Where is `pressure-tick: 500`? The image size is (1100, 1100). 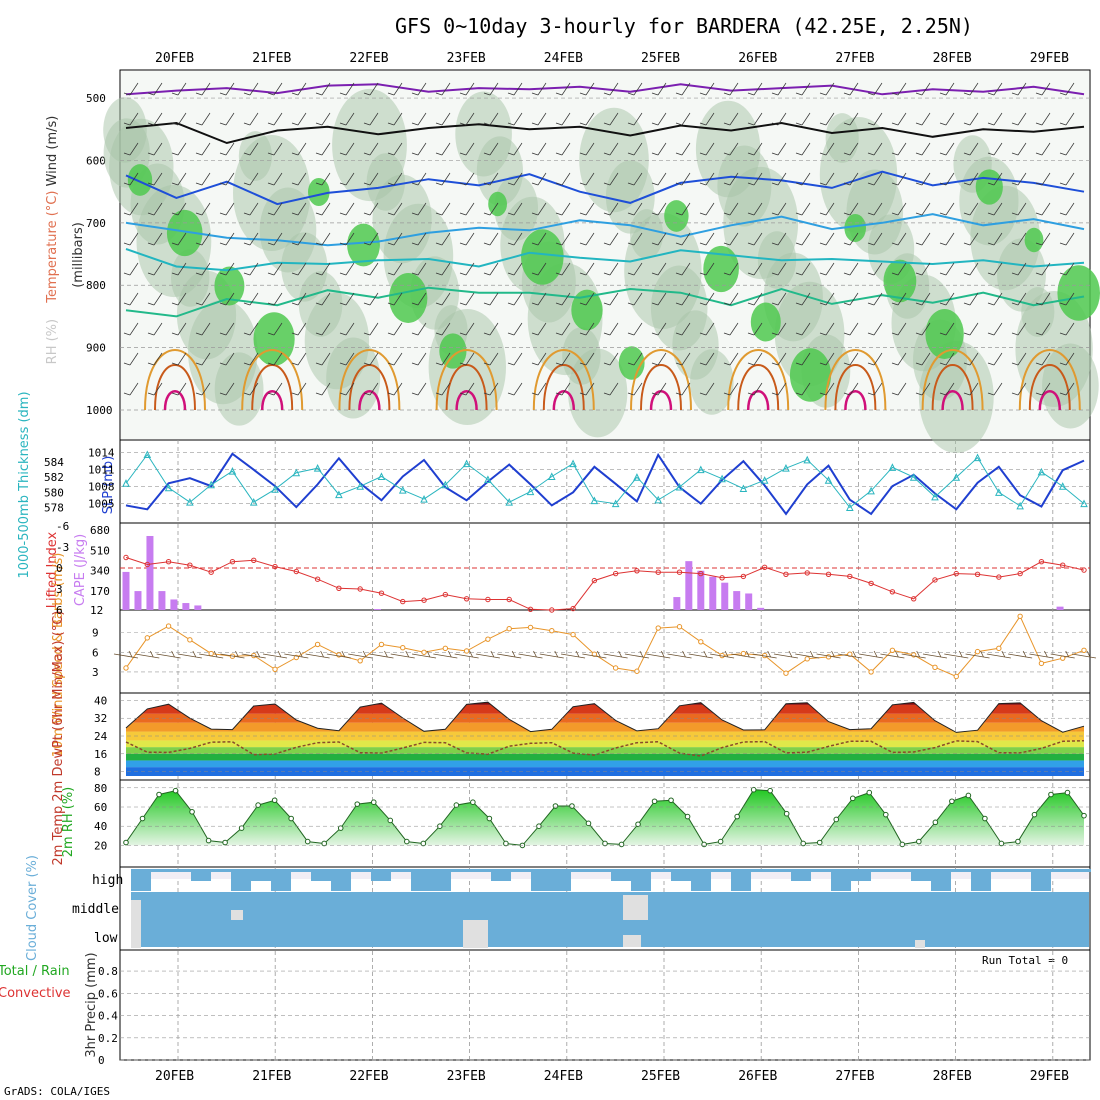
pressure-tick: 500 is located at coordinates (96, 98).